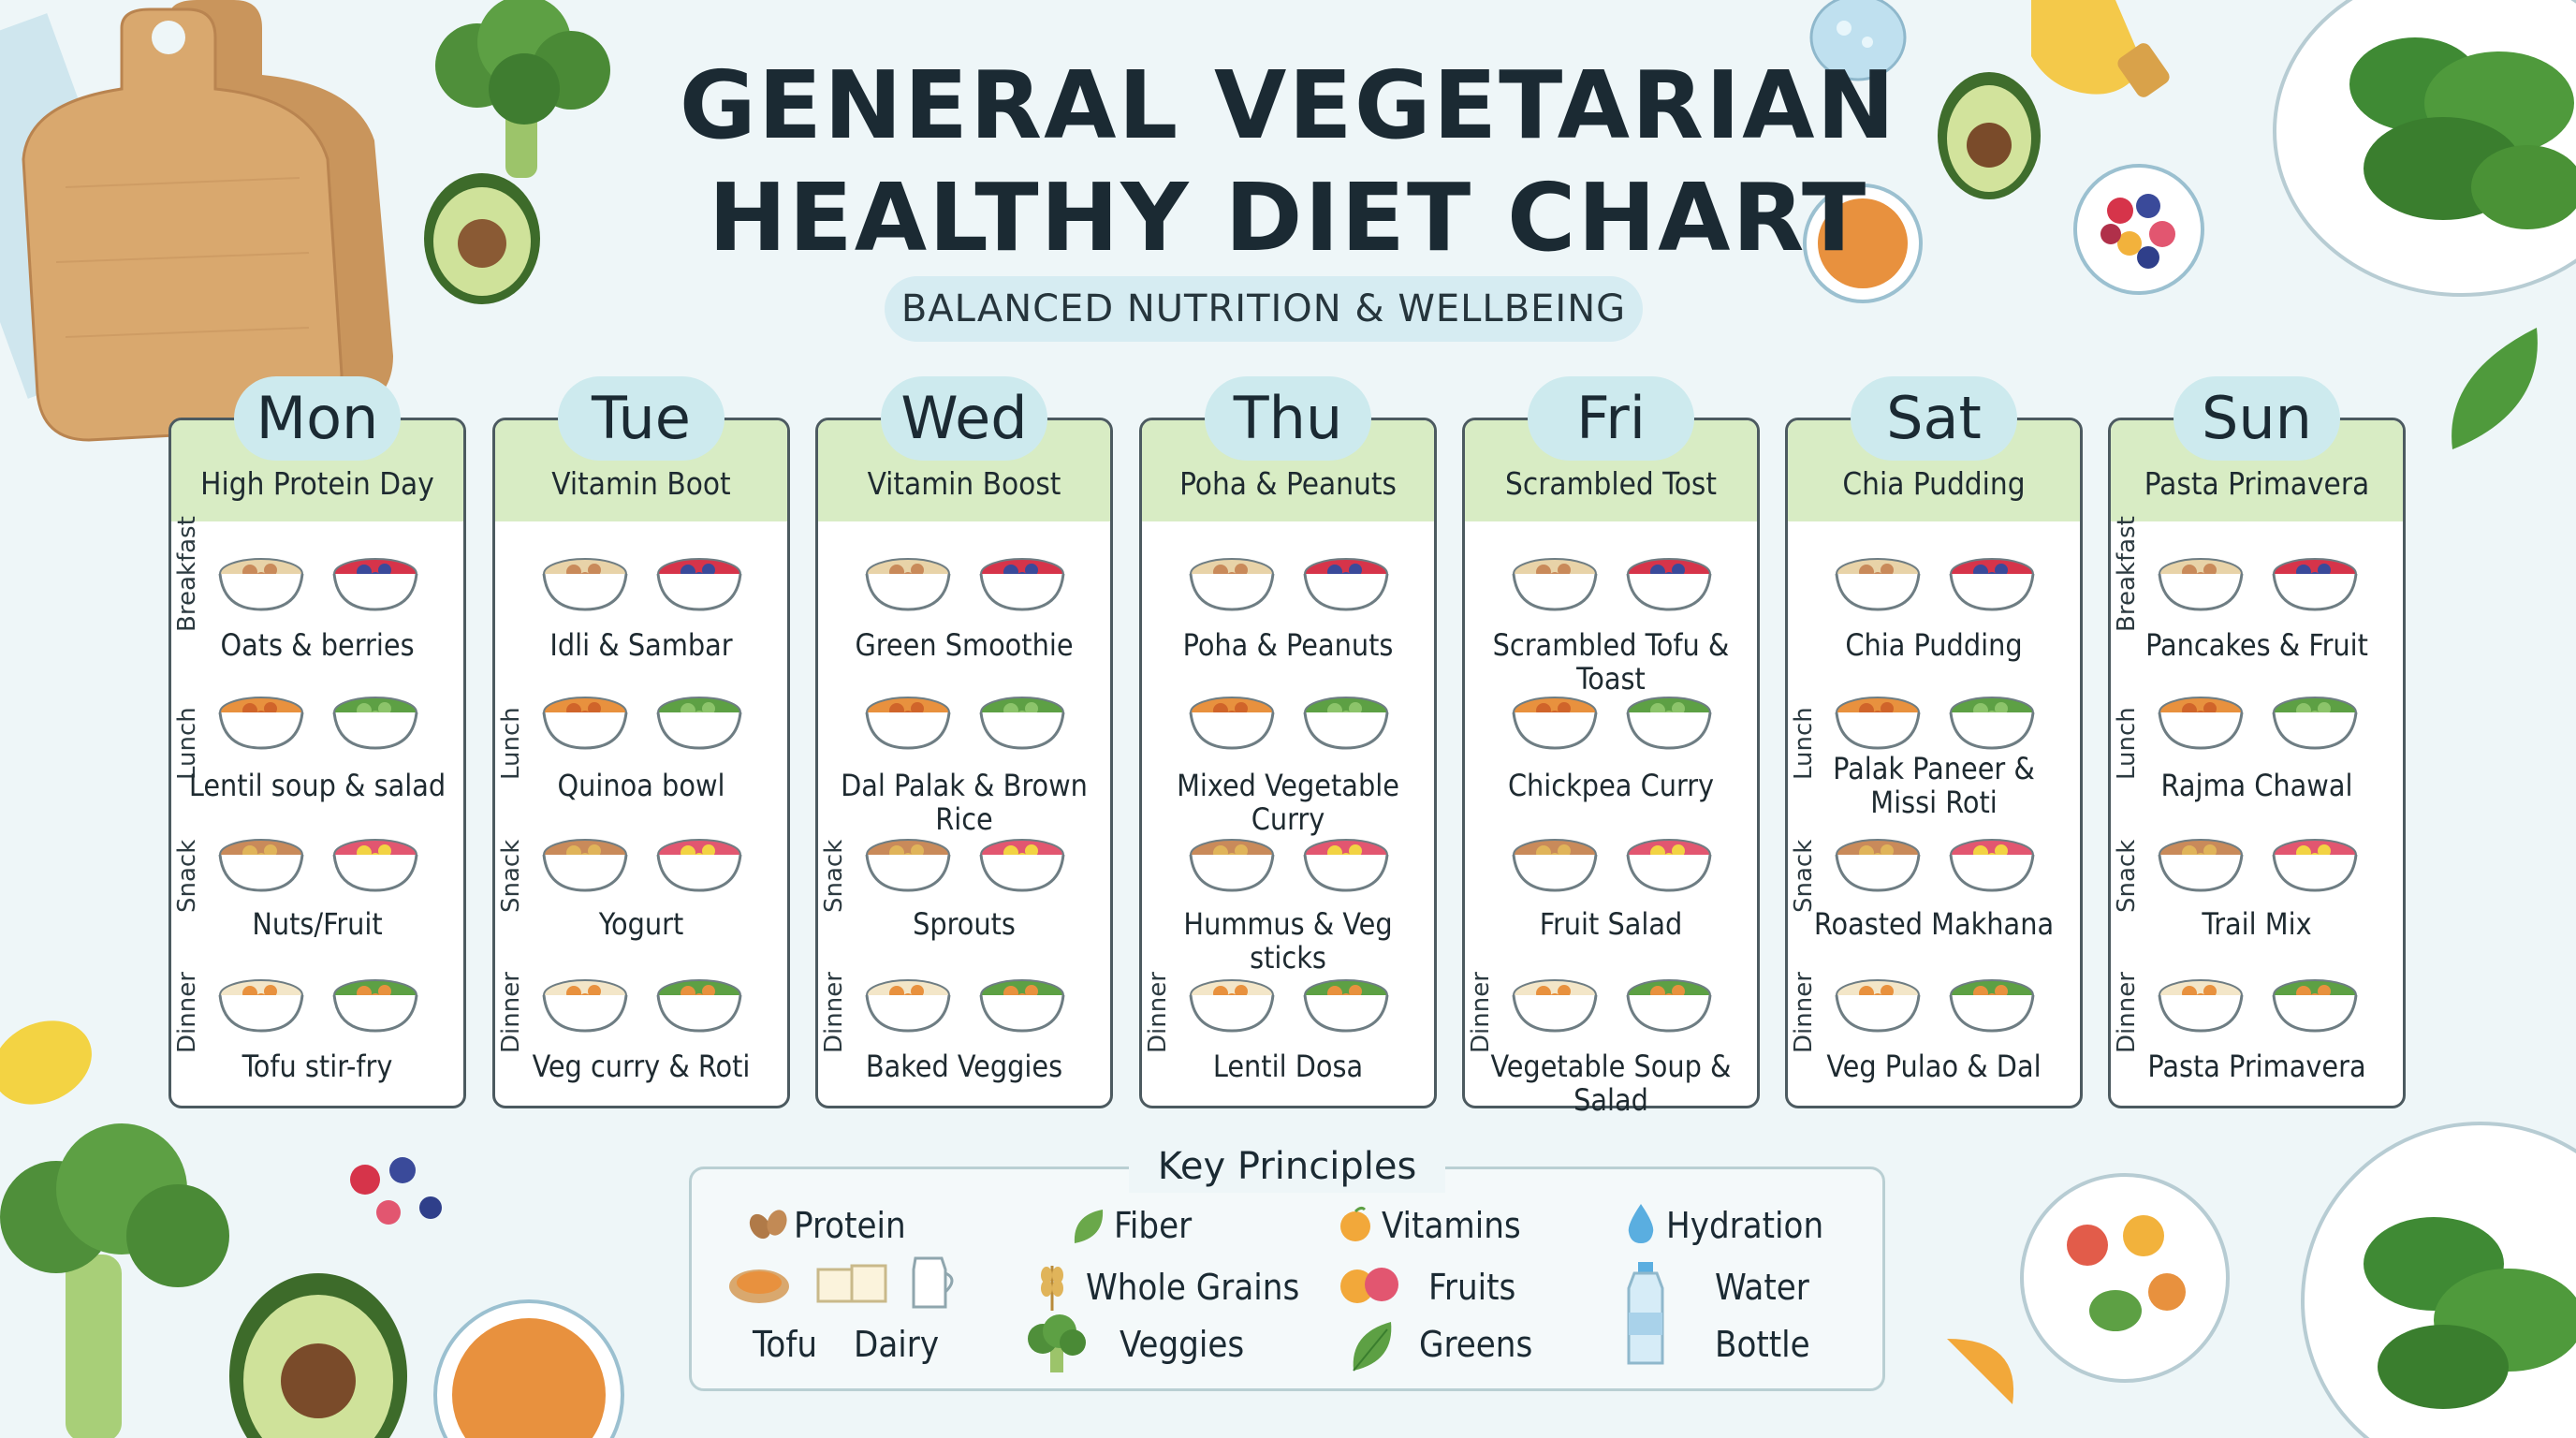 The height and width of the screenshot is (1438, 2576). What do you see at coordinates (522, 89) in the screenshot?
I see `broccoli-icon` at bounding box center [522, 89].